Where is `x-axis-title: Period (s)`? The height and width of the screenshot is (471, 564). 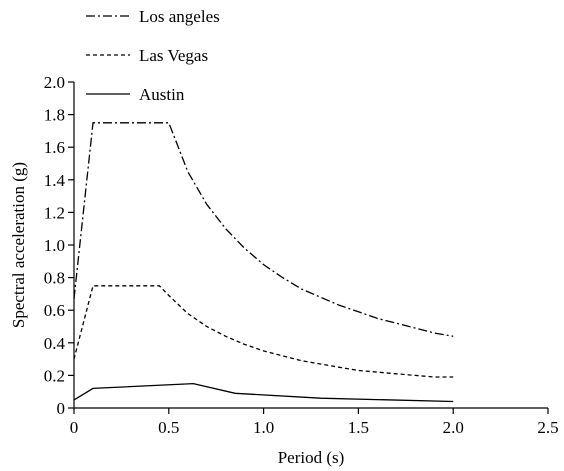 x-axis-title: Period (s) is located at coordinates (311, 457).